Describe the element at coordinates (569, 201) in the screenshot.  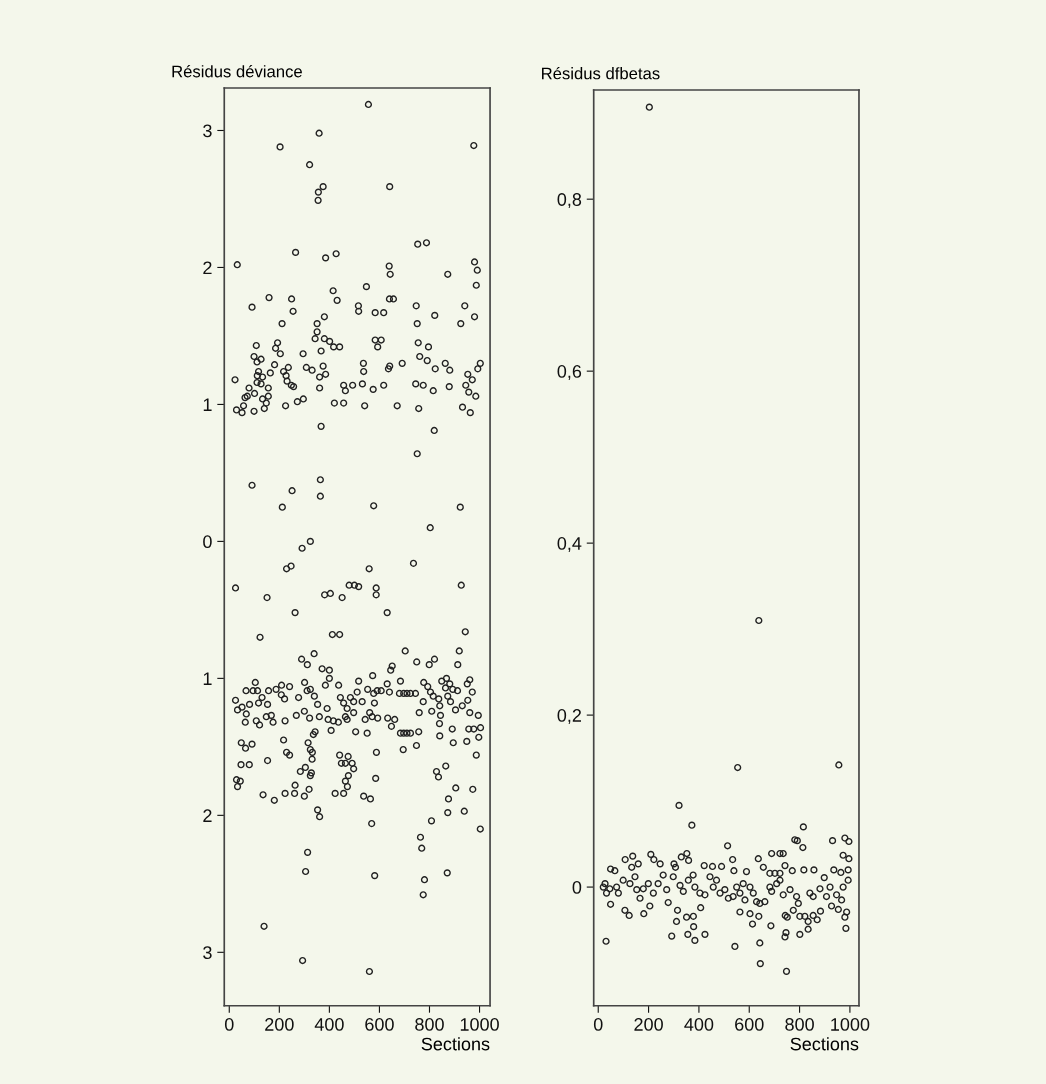
I see `y-tick-label: 0,8` at that location.